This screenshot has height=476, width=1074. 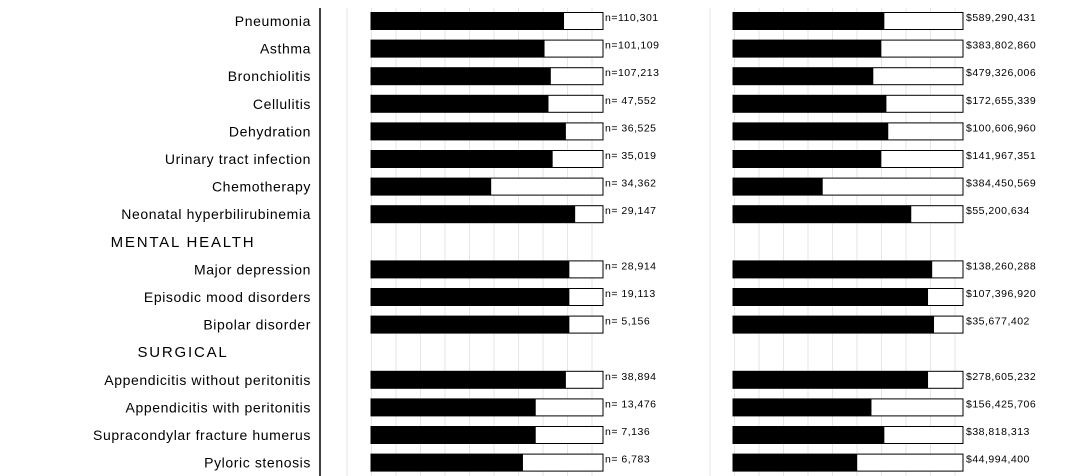 I want to click on category-label: Appendicitis without peritonitis, so click(x=207, y=380).